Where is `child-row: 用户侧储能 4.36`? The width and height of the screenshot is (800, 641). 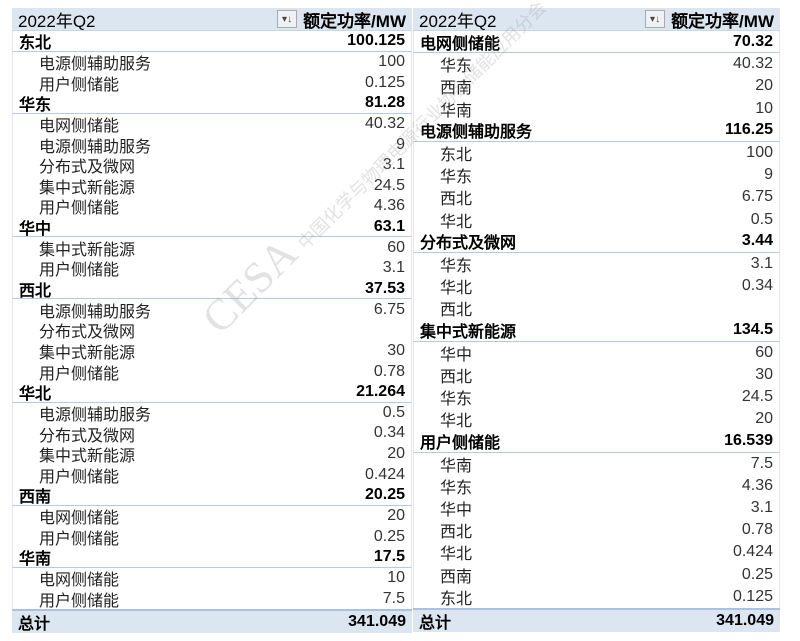
child-row: 用户侧储能 4.36 is located at coordinates (212, 206).